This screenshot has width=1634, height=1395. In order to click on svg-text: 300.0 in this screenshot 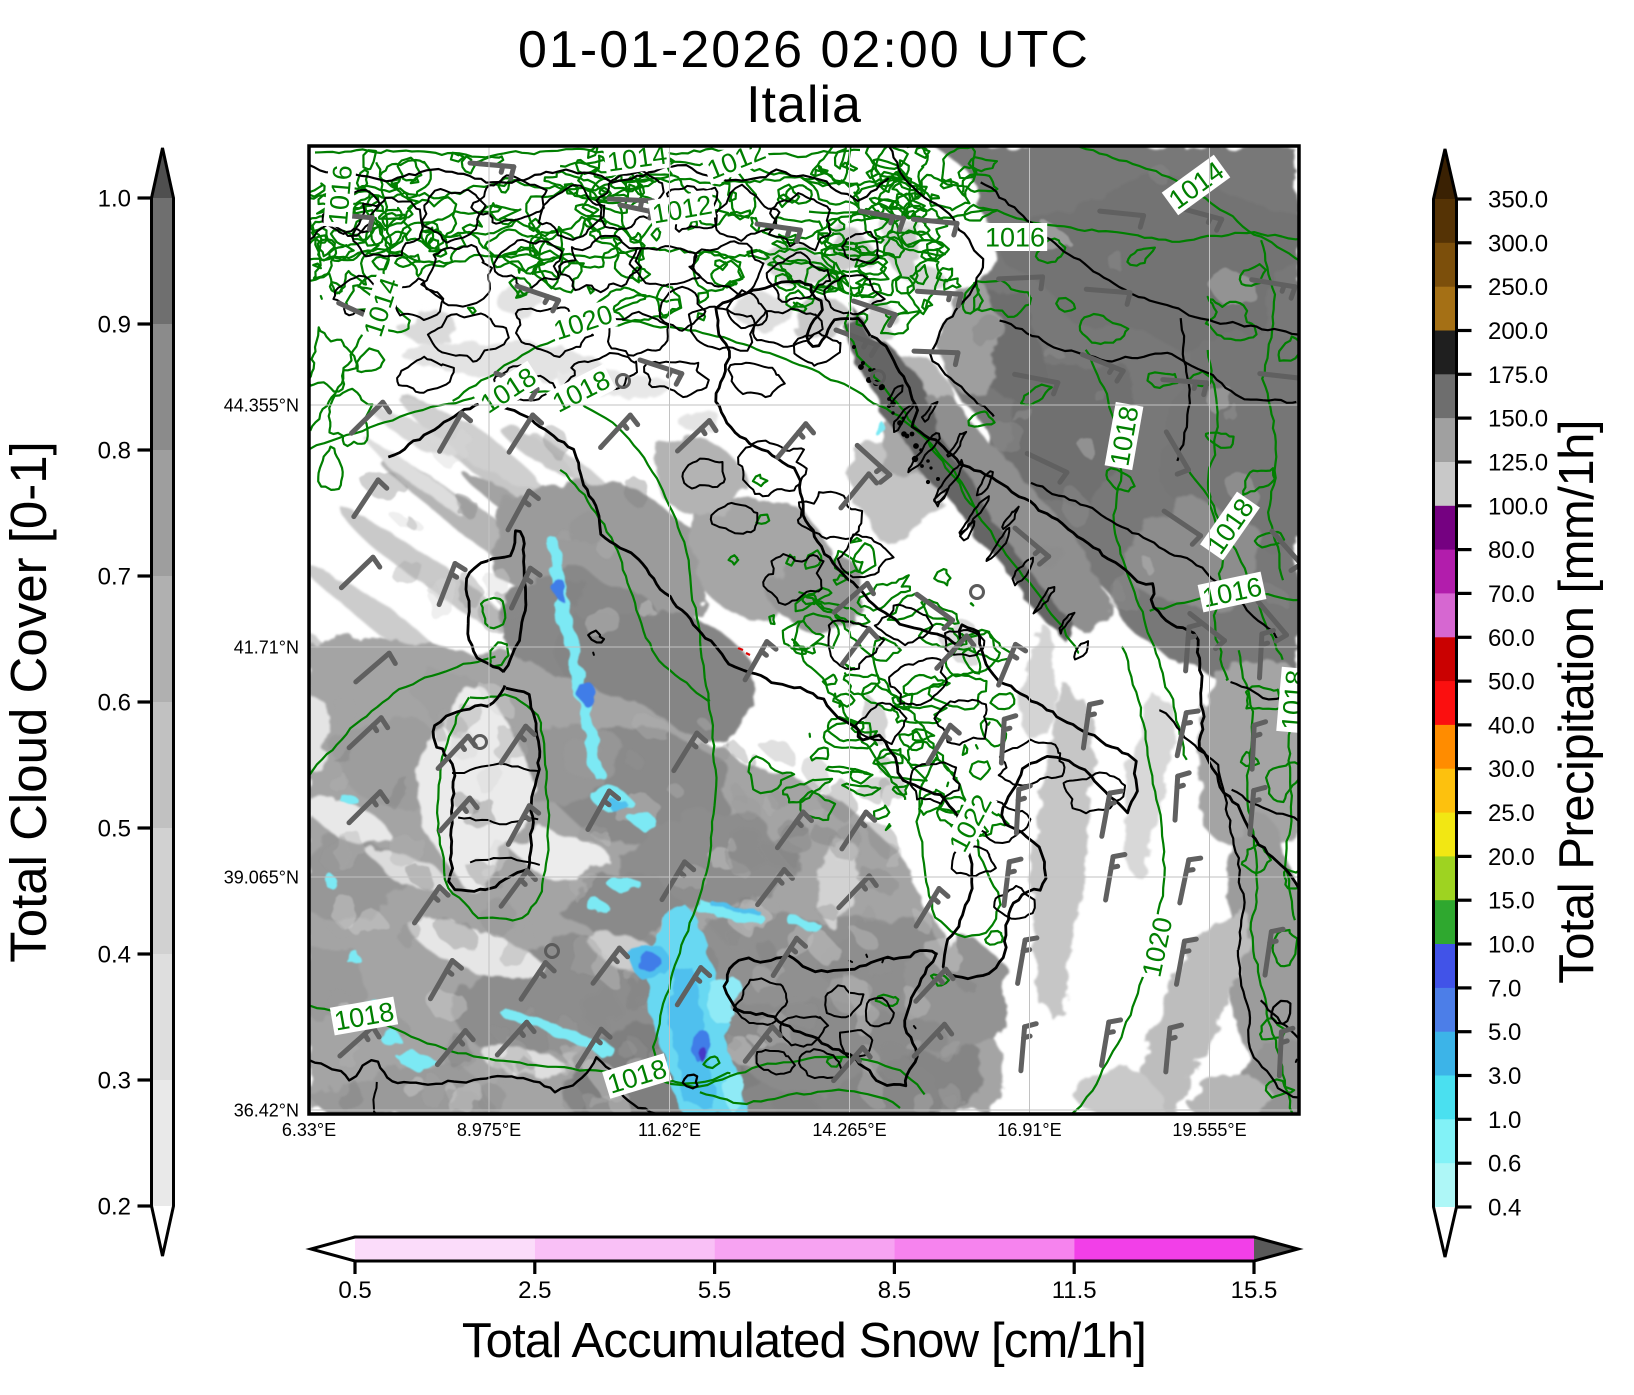, I will do `click(1518, 243)`.